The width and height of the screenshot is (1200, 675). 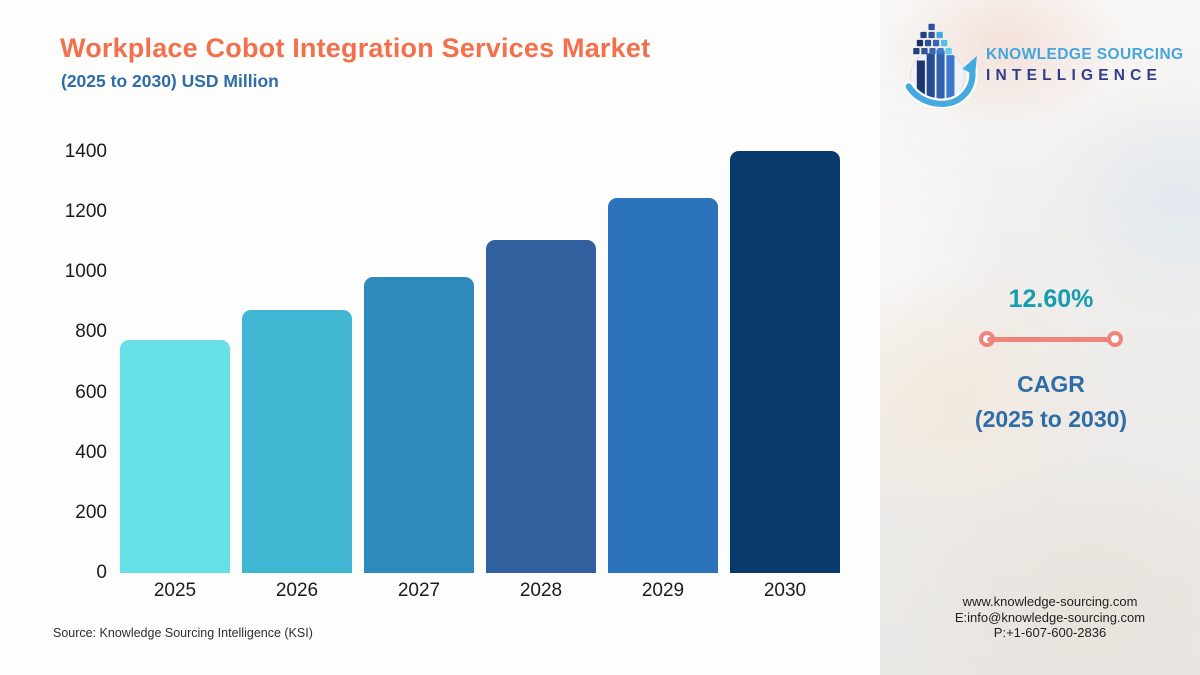 I want to click on logo-line2: INTELLIGENCE, so click(x=1074, y=75).